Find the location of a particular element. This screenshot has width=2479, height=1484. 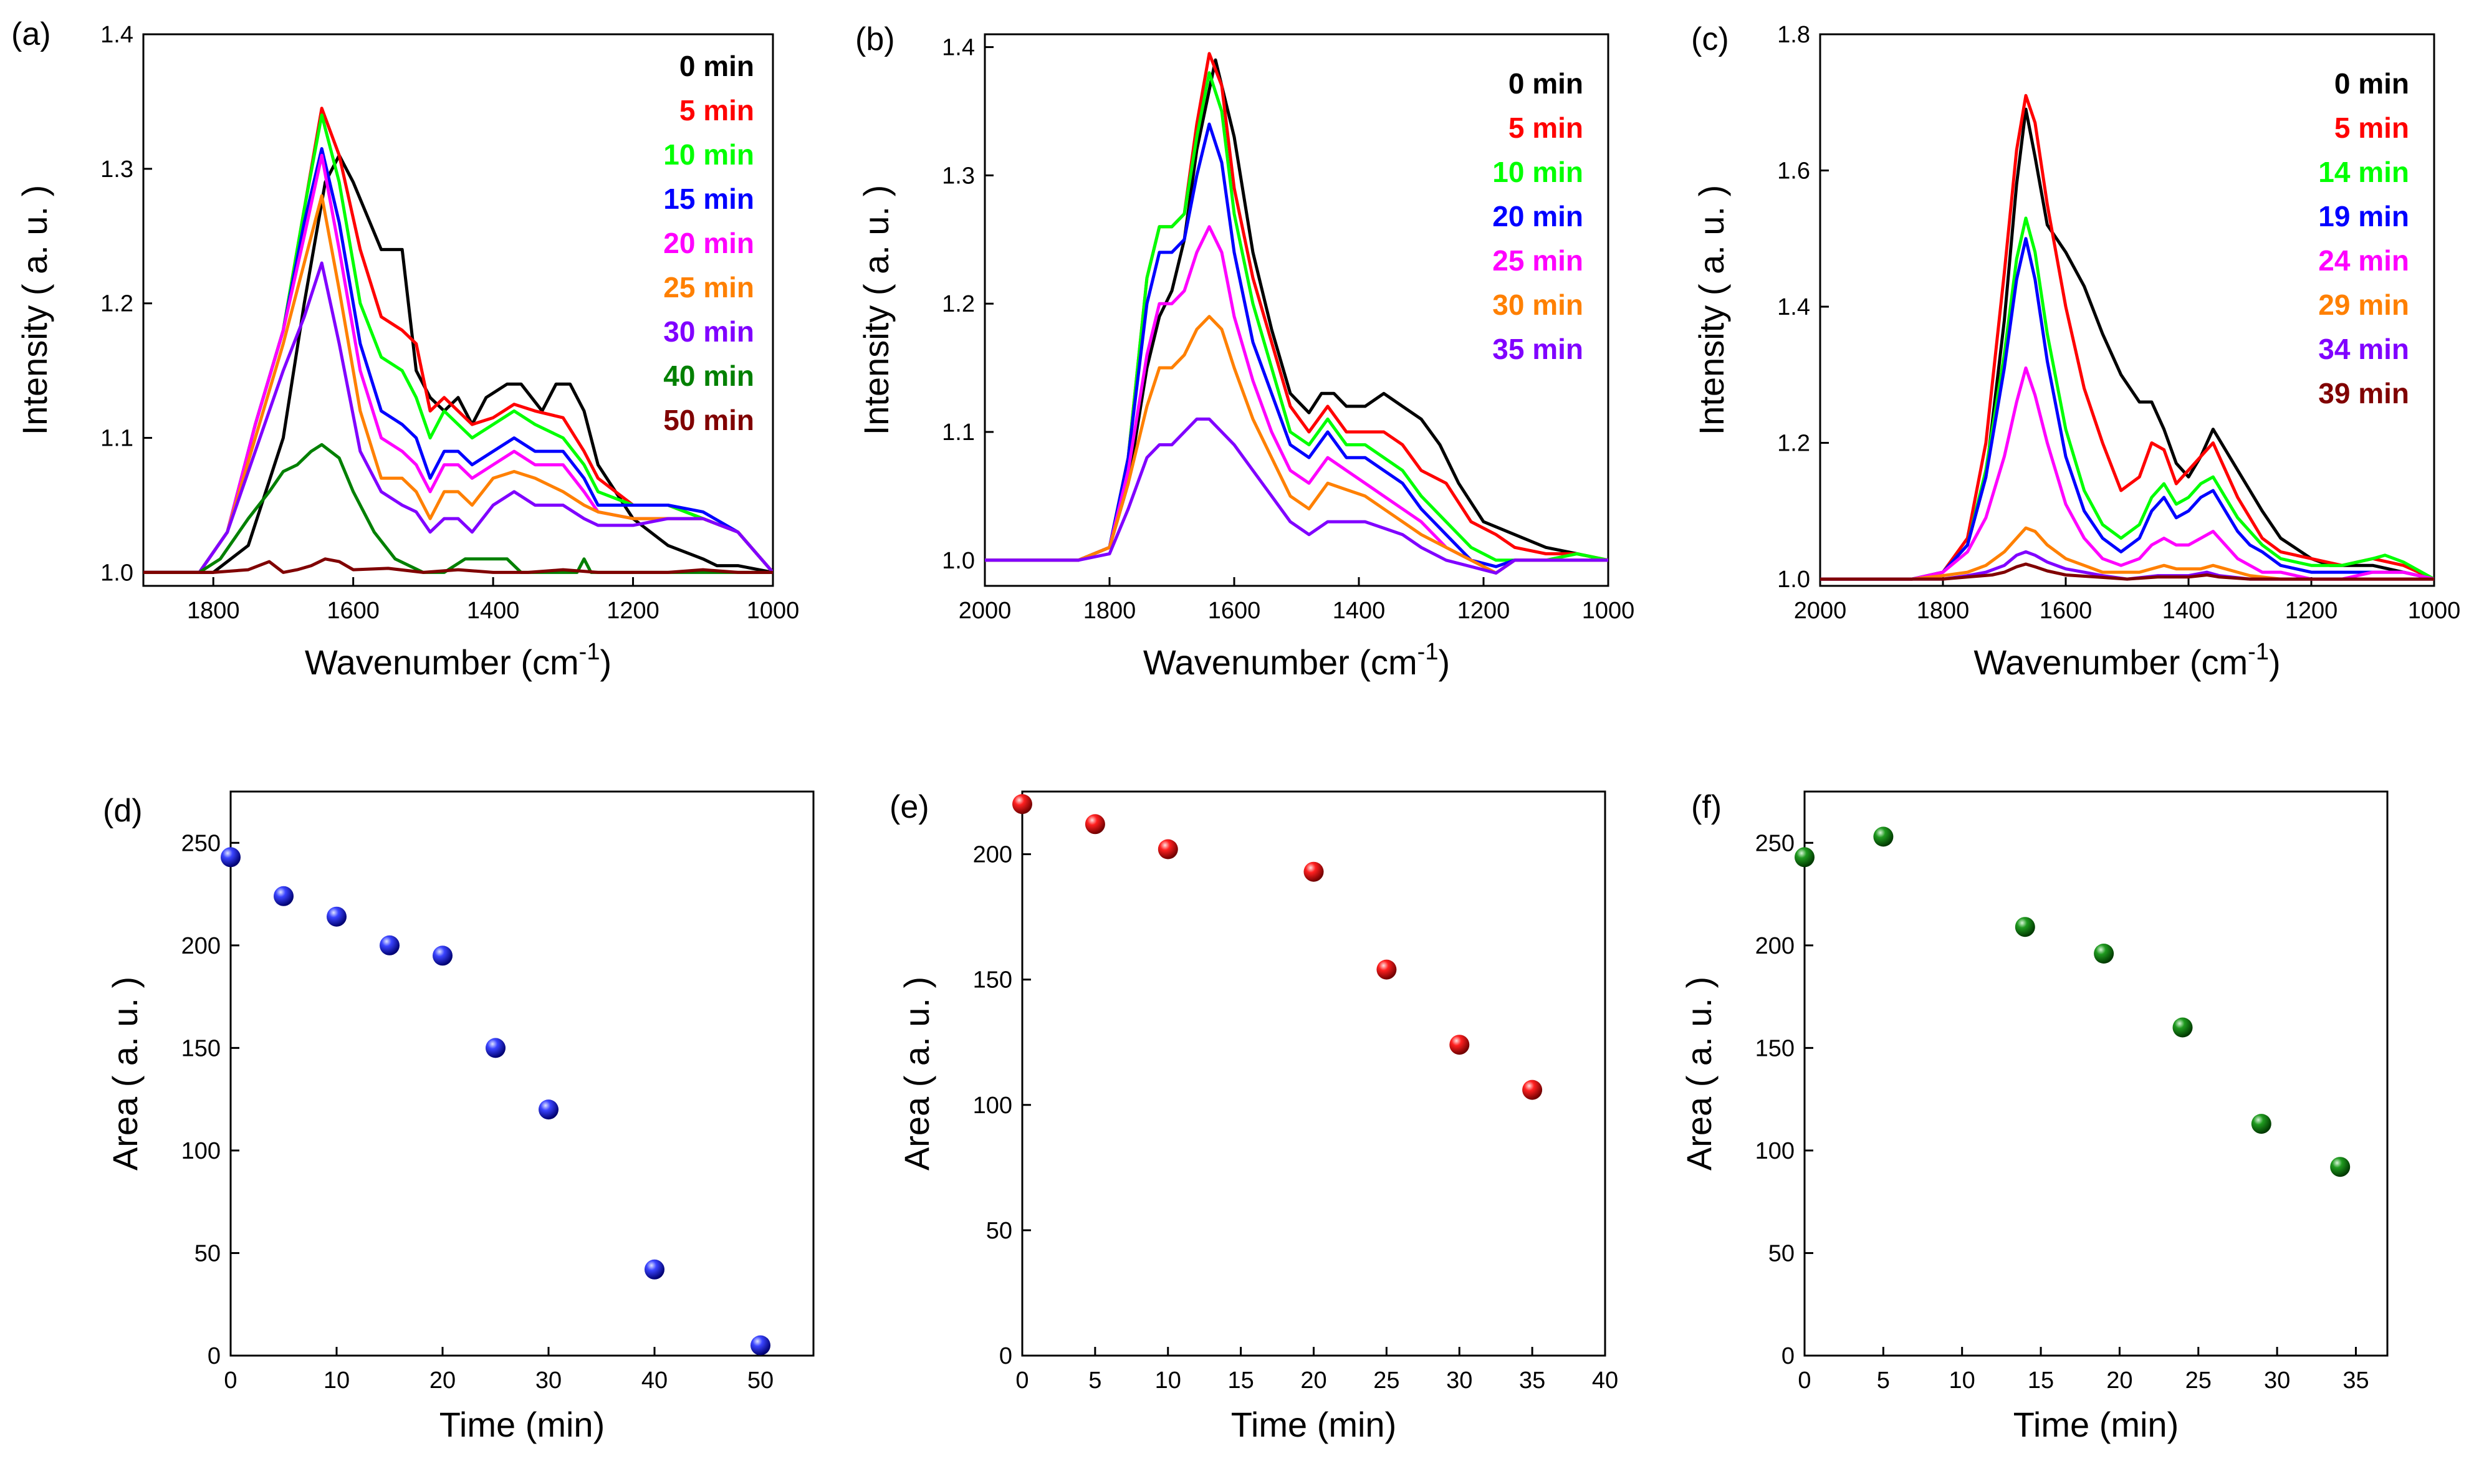

panel-label: (e) is located at coordinates (909, 807).